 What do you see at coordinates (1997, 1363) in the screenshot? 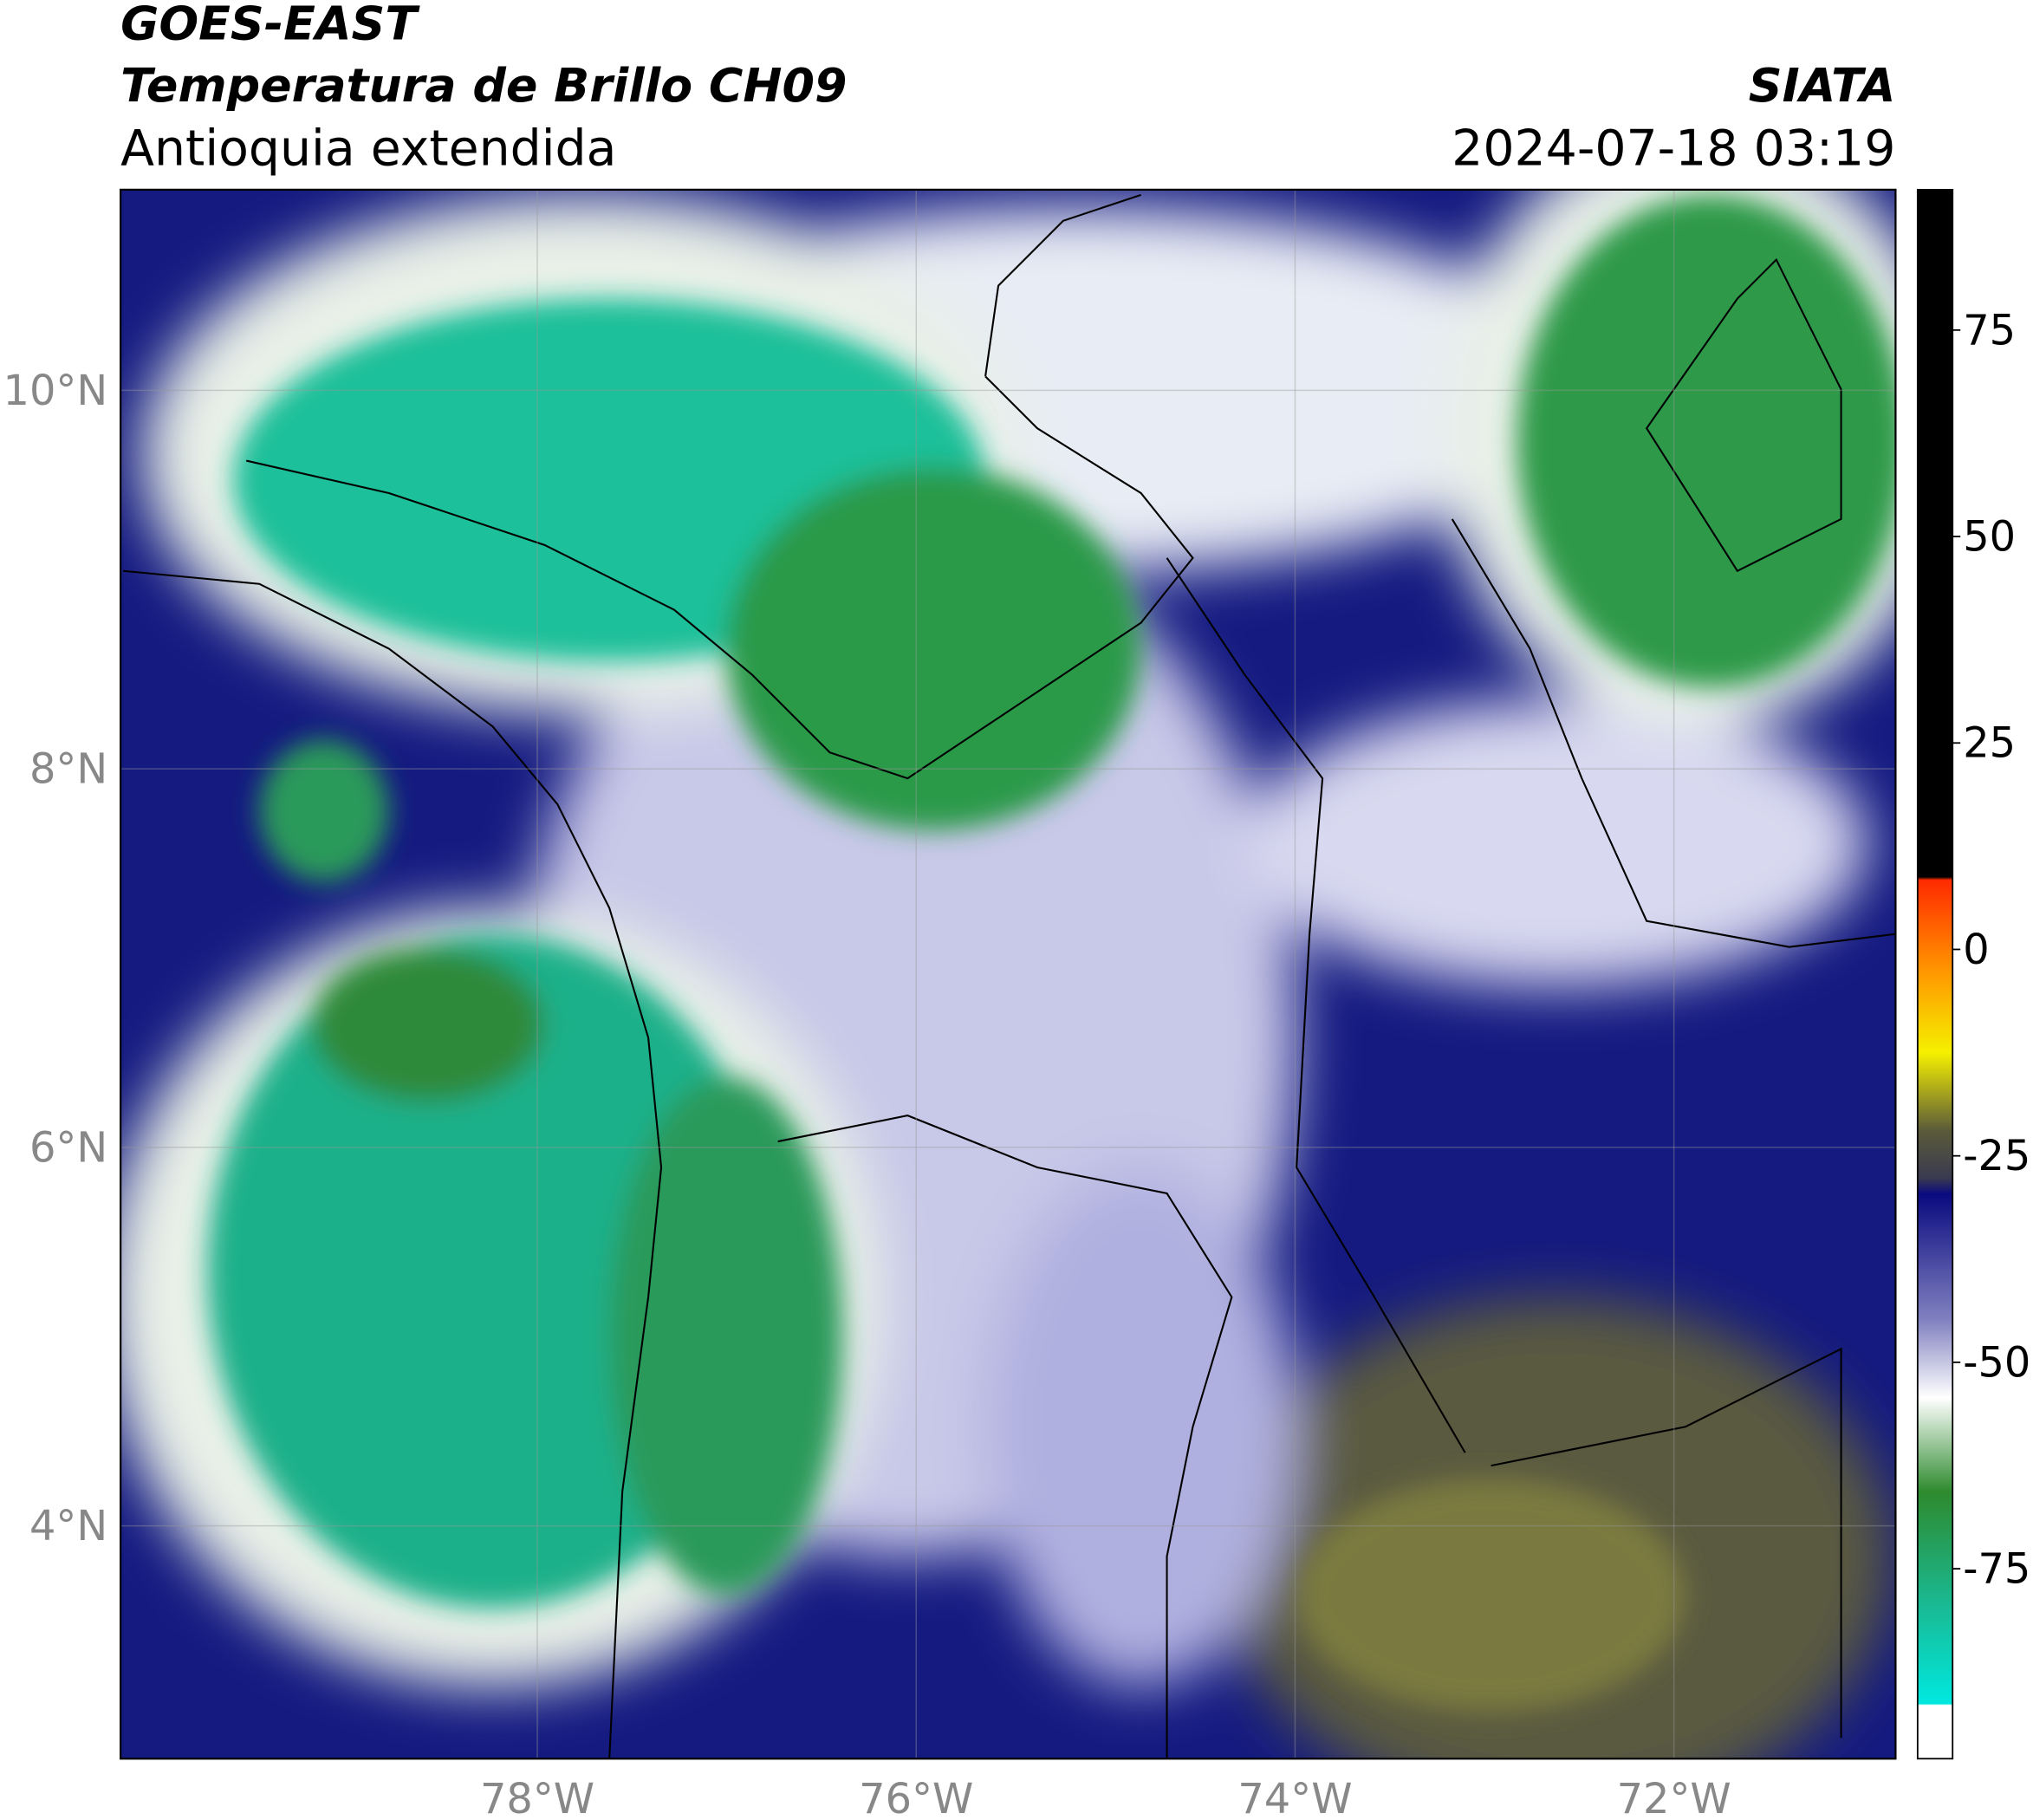
I see `colorbar-tick-label: -50` at bounding box center [1997, 1363].